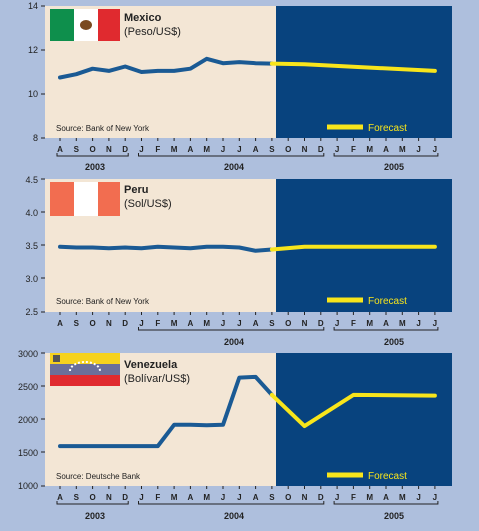 The width and height of the screenshot is (479, 531). Describe the element at coordinates (77, 323) in the screenshot. I see `peru-month-label: S` at that location.